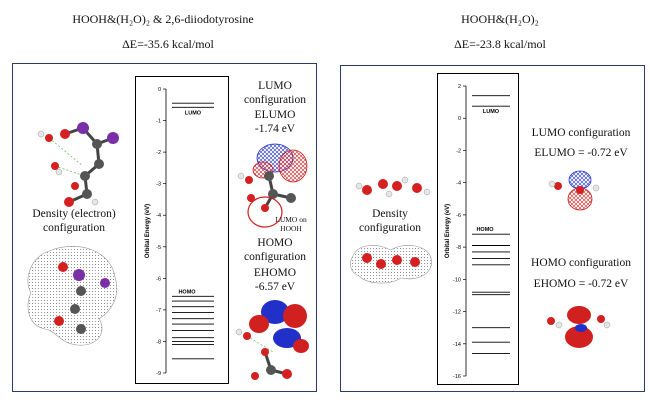 The image size is (650, 400). What do you see at coordinates (78, 164) in the screenshot?
I see `left-molecule-structure` at bounding box center [78, 164].